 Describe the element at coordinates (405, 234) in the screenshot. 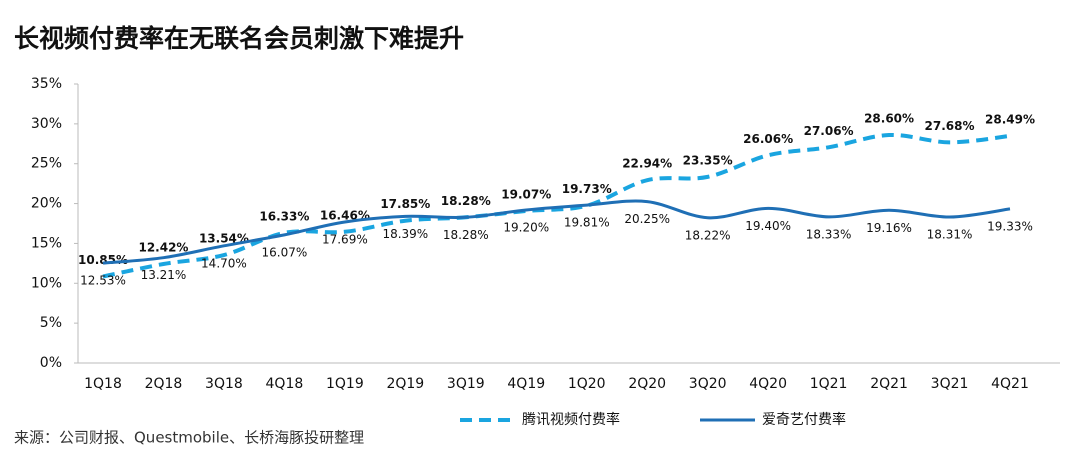

I see `data-label: 18.39%` at that location.